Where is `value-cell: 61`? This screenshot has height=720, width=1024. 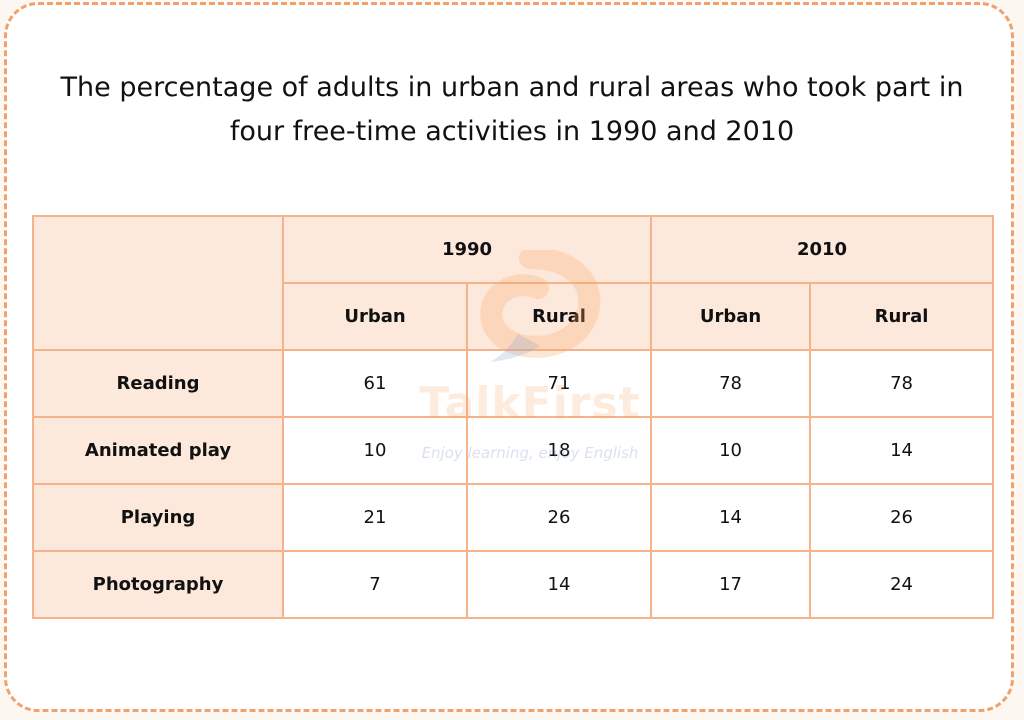
value-cell: 61 is located at coordinates (375, 383).